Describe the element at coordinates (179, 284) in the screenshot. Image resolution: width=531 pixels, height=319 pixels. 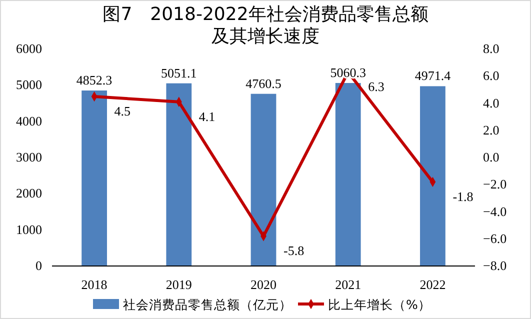
I see `x-tick-label: 2019` at that location.